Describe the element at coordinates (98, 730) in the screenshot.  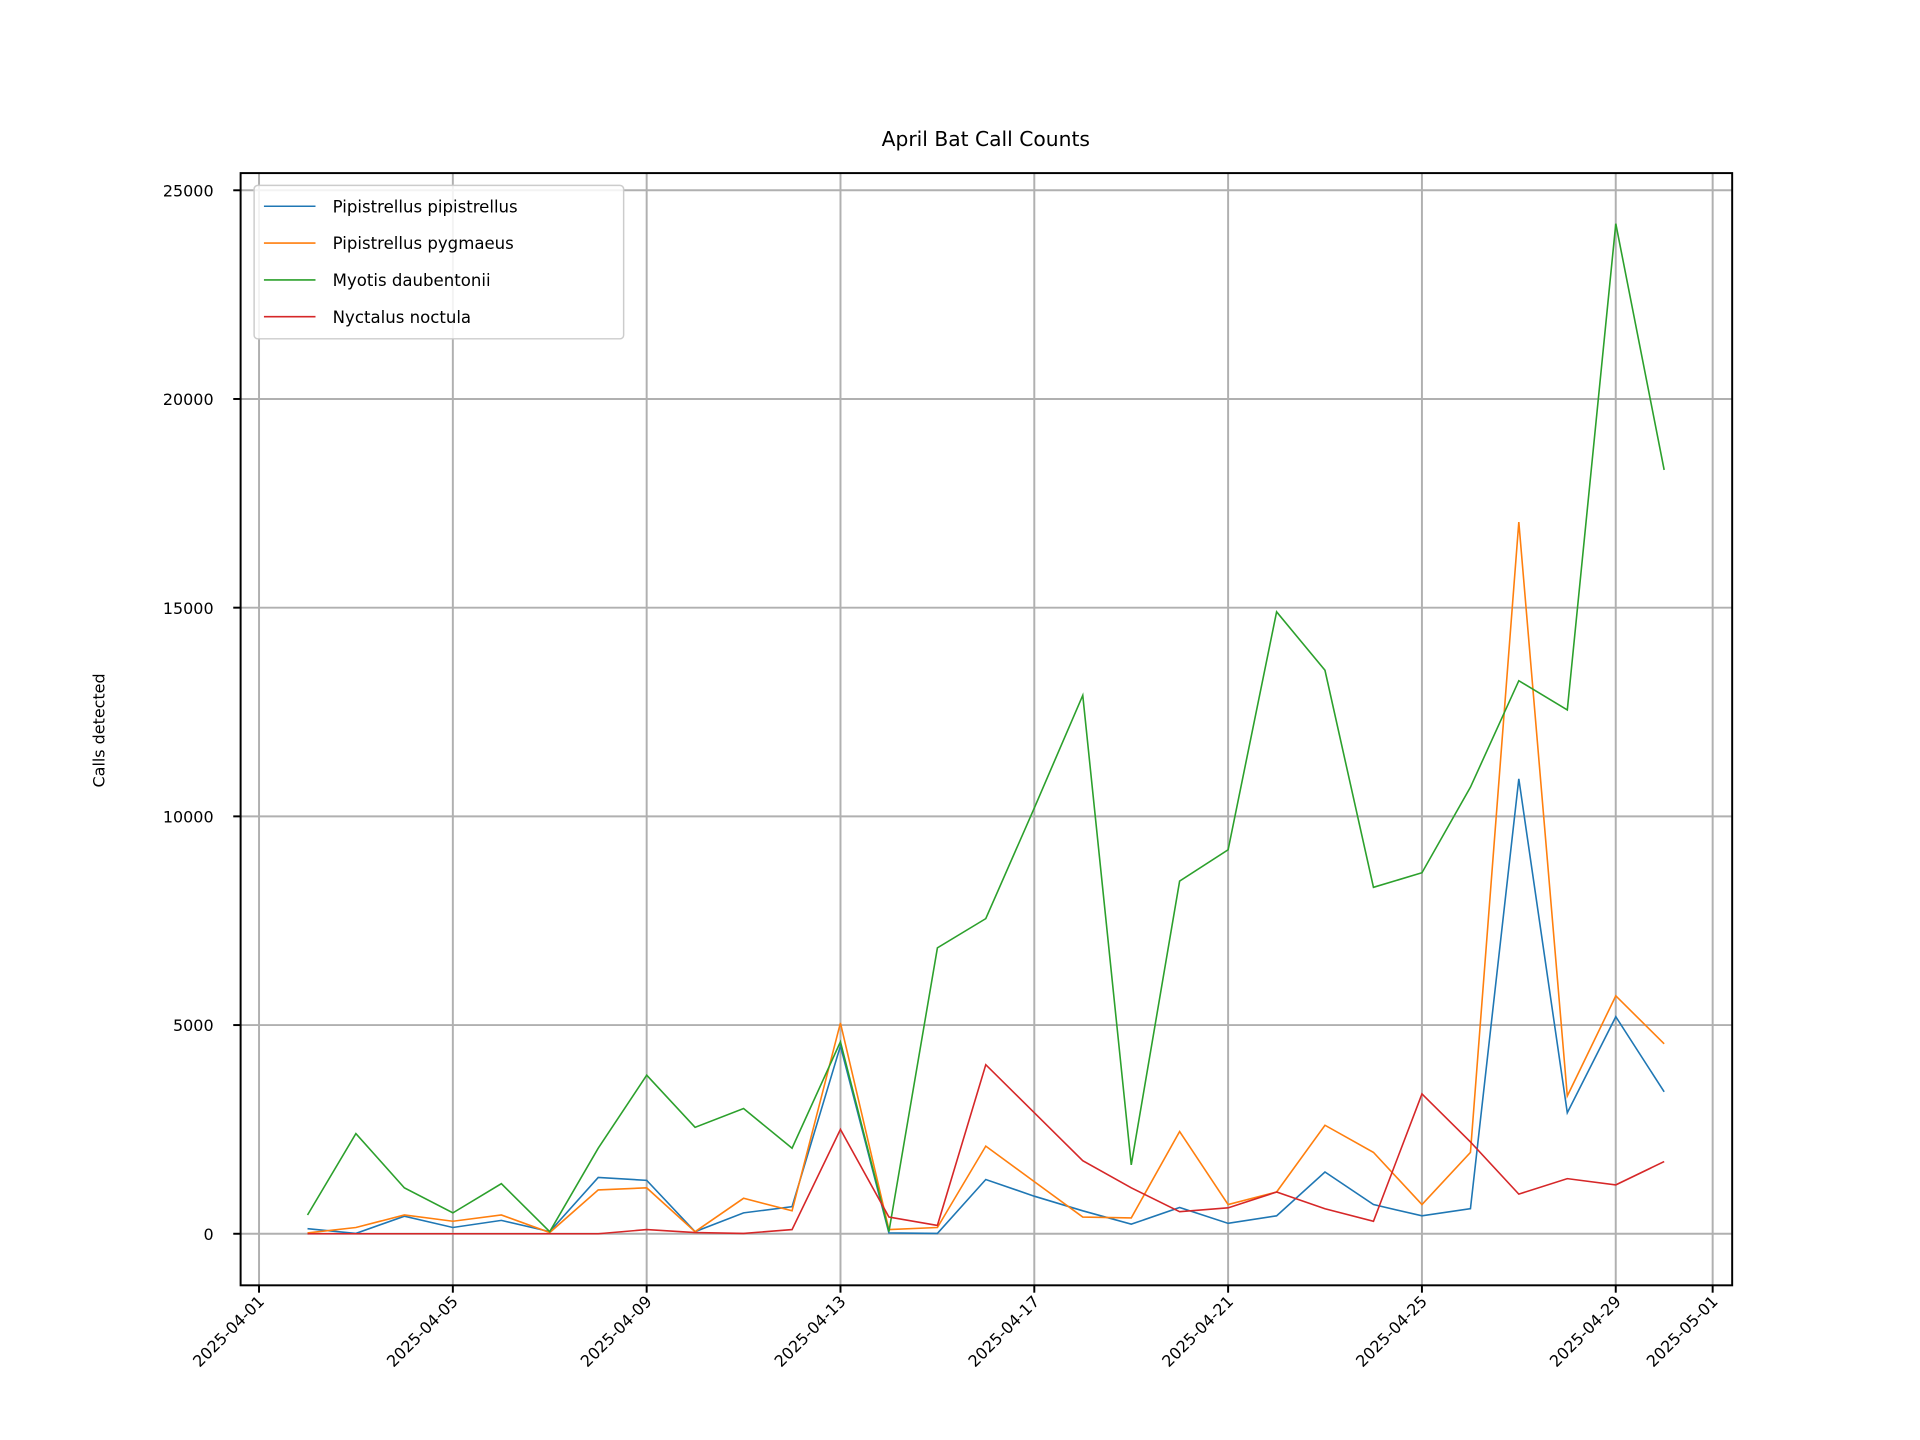
I see `y-axis-label: Calls detected` at that location.